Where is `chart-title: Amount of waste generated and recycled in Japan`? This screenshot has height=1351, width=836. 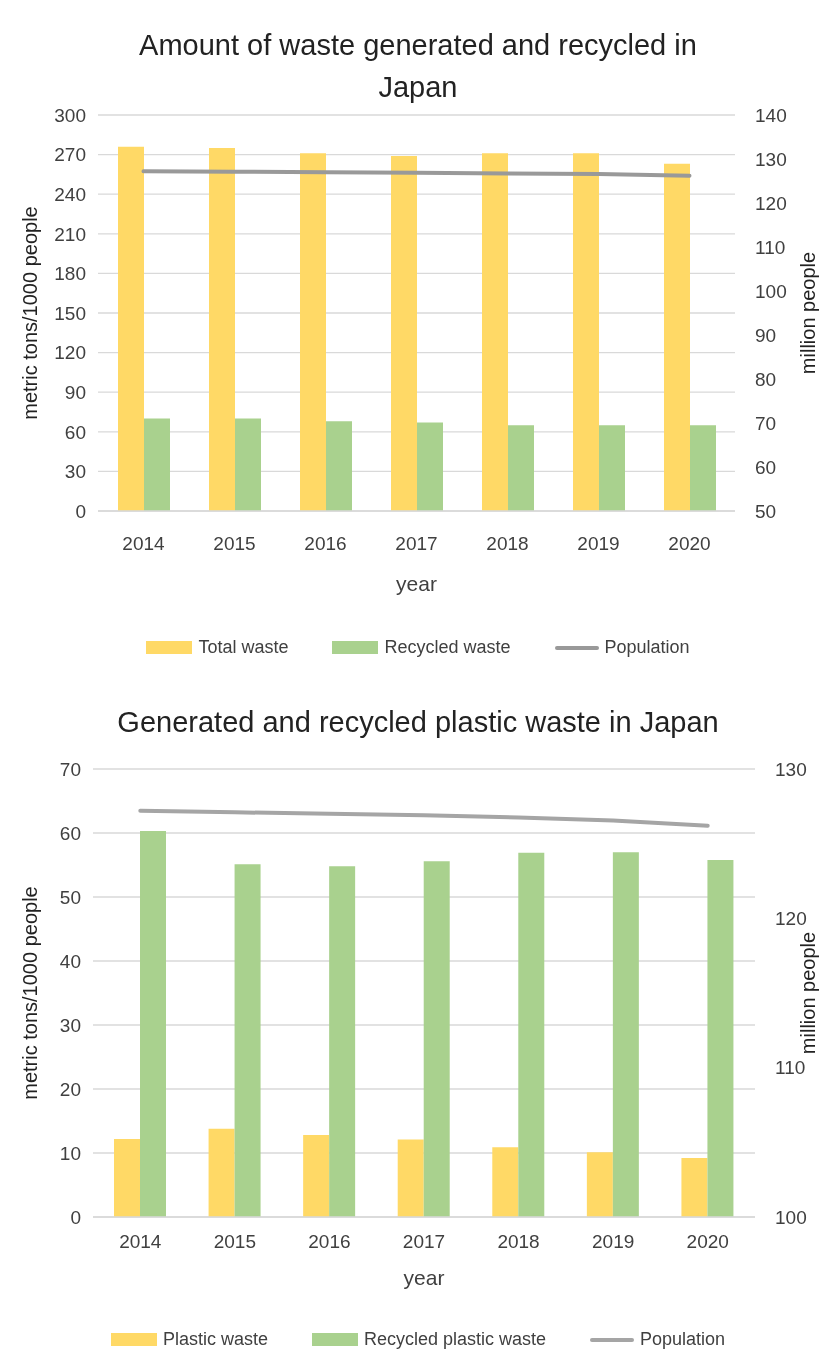
chart-title: Amount of waste generated and recycled in Japan is located at coordinates (418, 66).